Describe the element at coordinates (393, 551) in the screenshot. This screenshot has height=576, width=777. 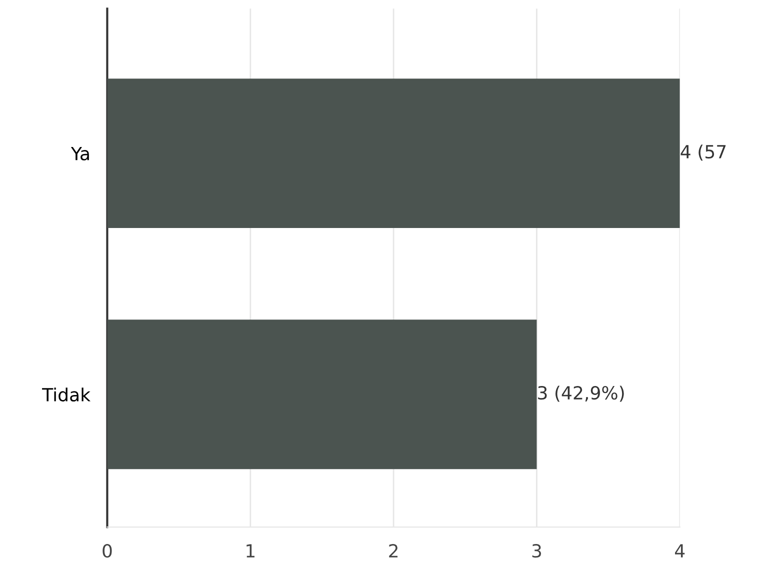
I see `x-tick-label: 2` at that location.